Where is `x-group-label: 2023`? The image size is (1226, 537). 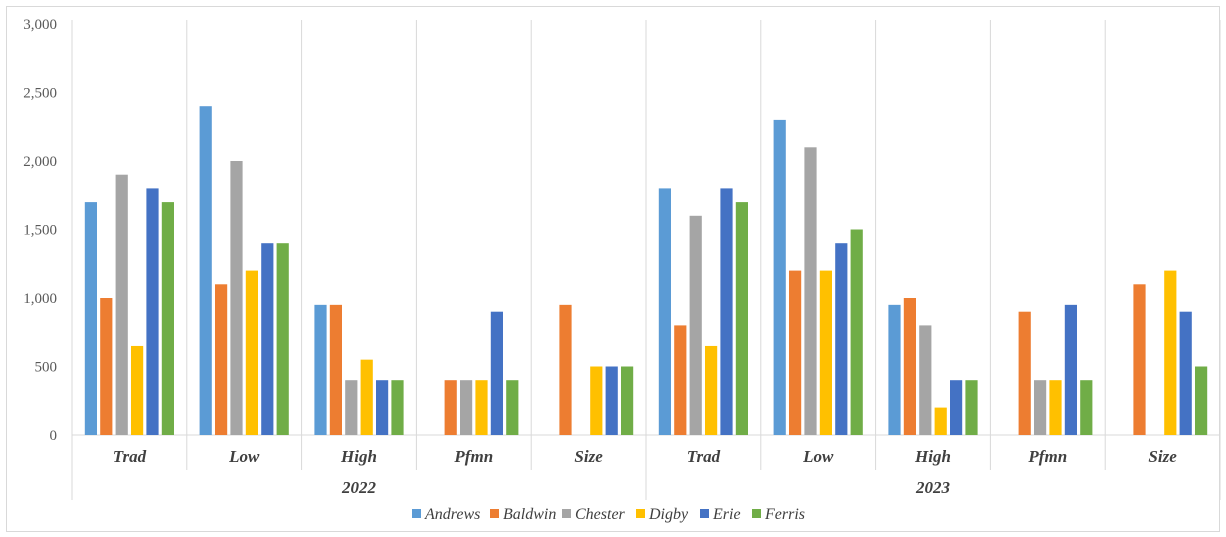 x-group-label: 2023 is located at coordinates (933, 487).